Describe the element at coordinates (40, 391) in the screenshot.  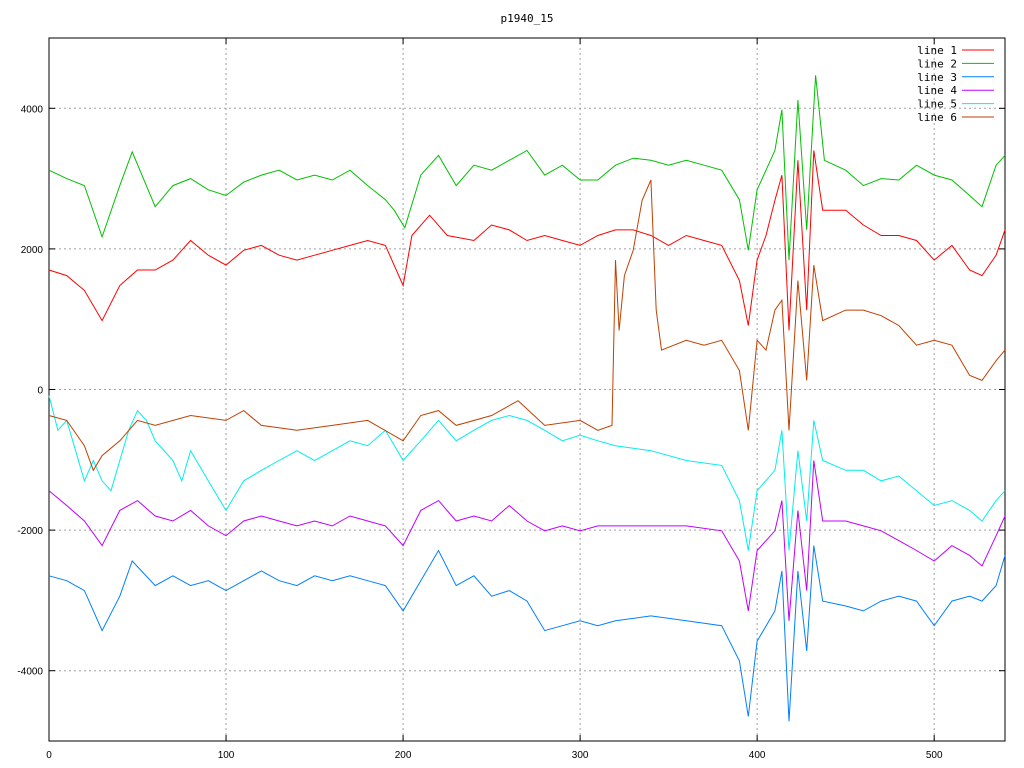
I see `y-tick-label: 0` at that location.